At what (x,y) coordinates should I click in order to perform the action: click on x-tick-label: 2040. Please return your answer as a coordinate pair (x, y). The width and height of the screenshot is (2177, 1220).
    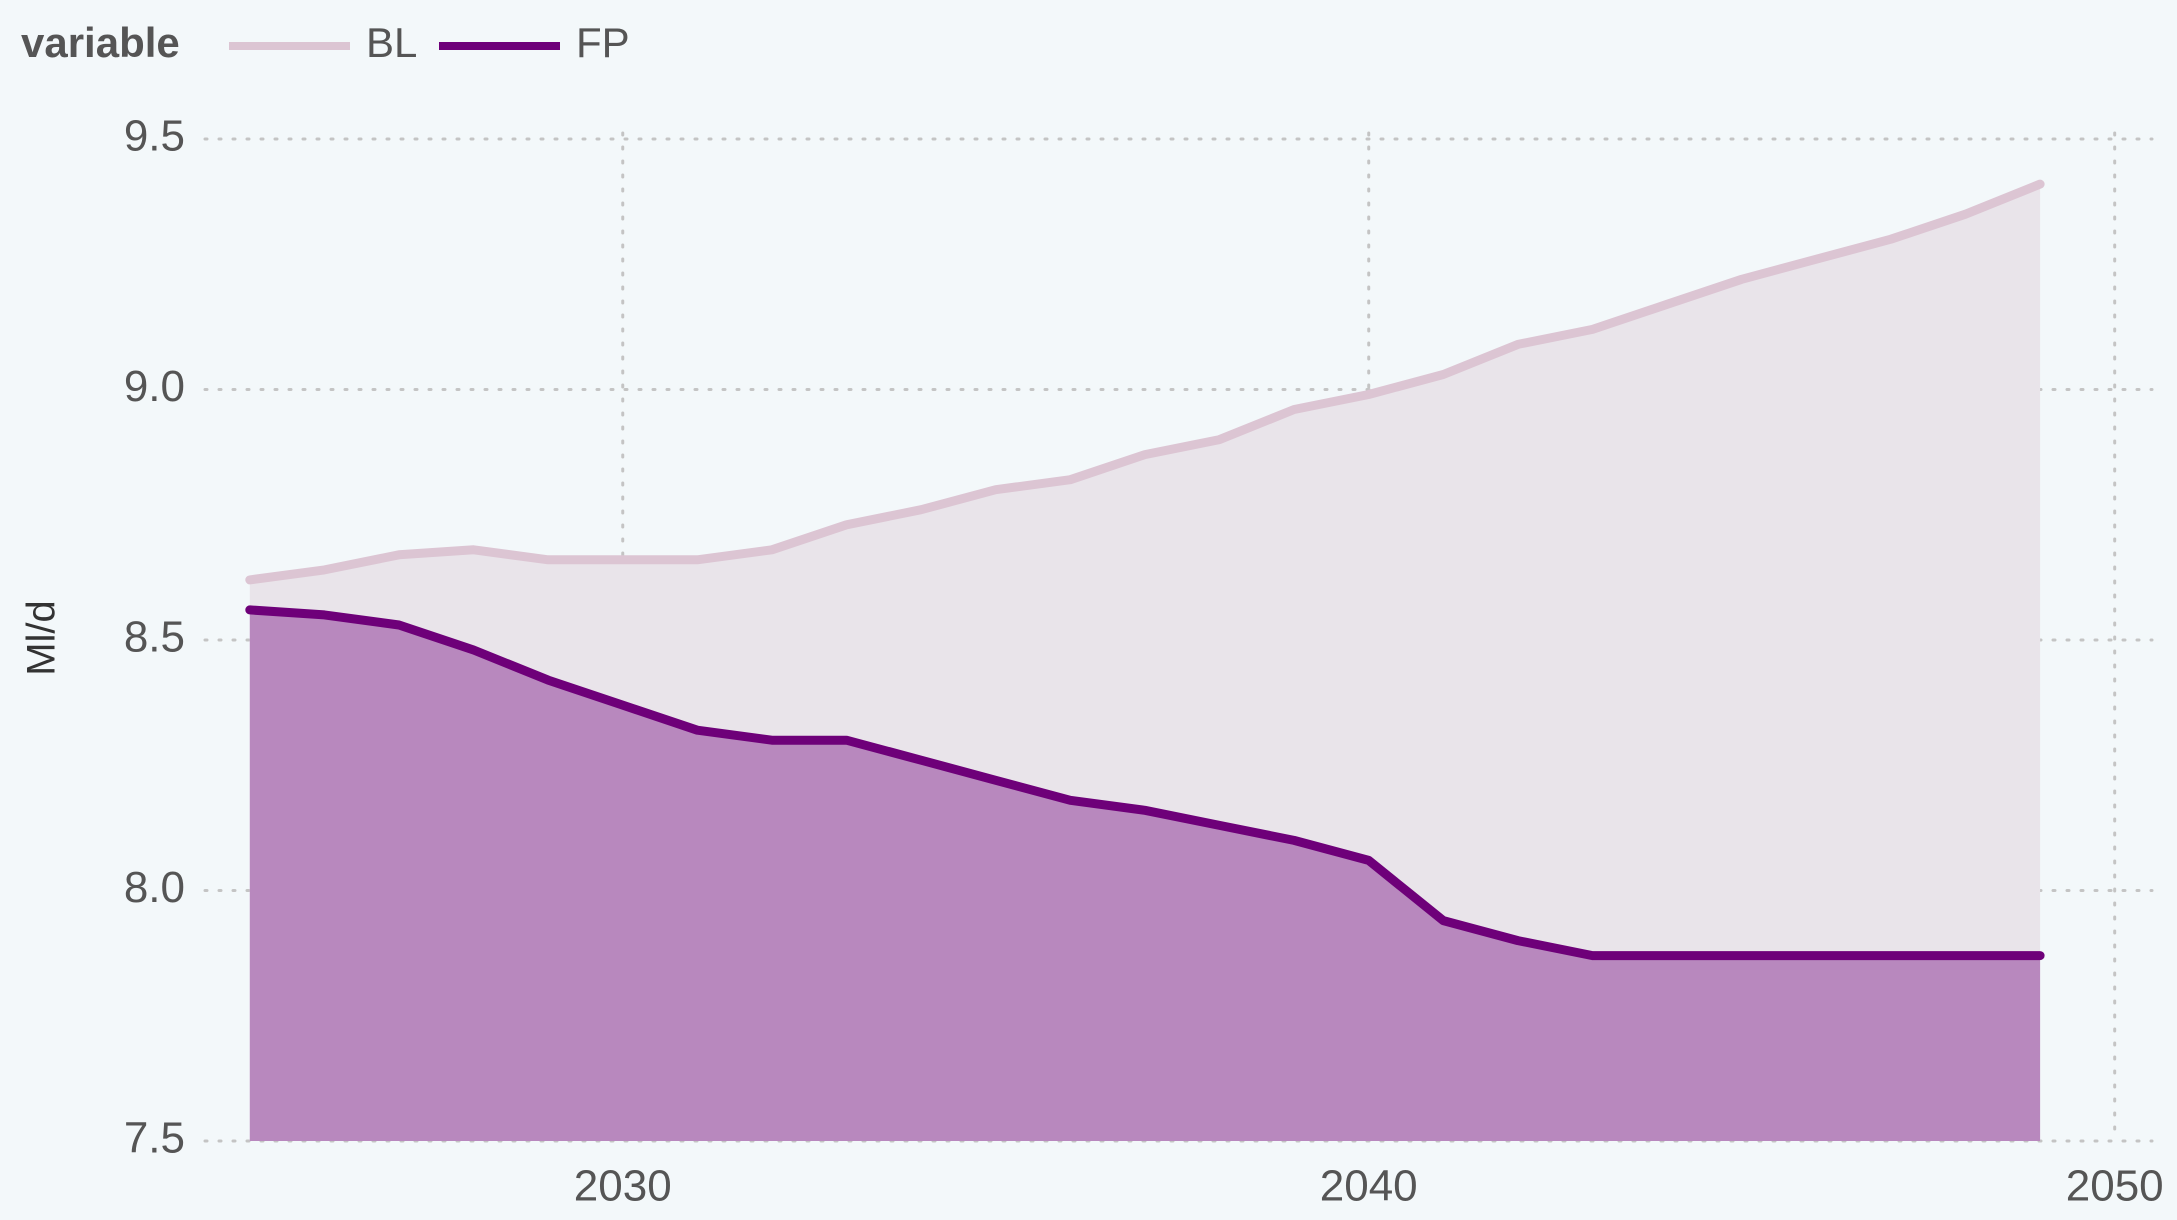
    Looking at the image, I should click on (1369, 1186).